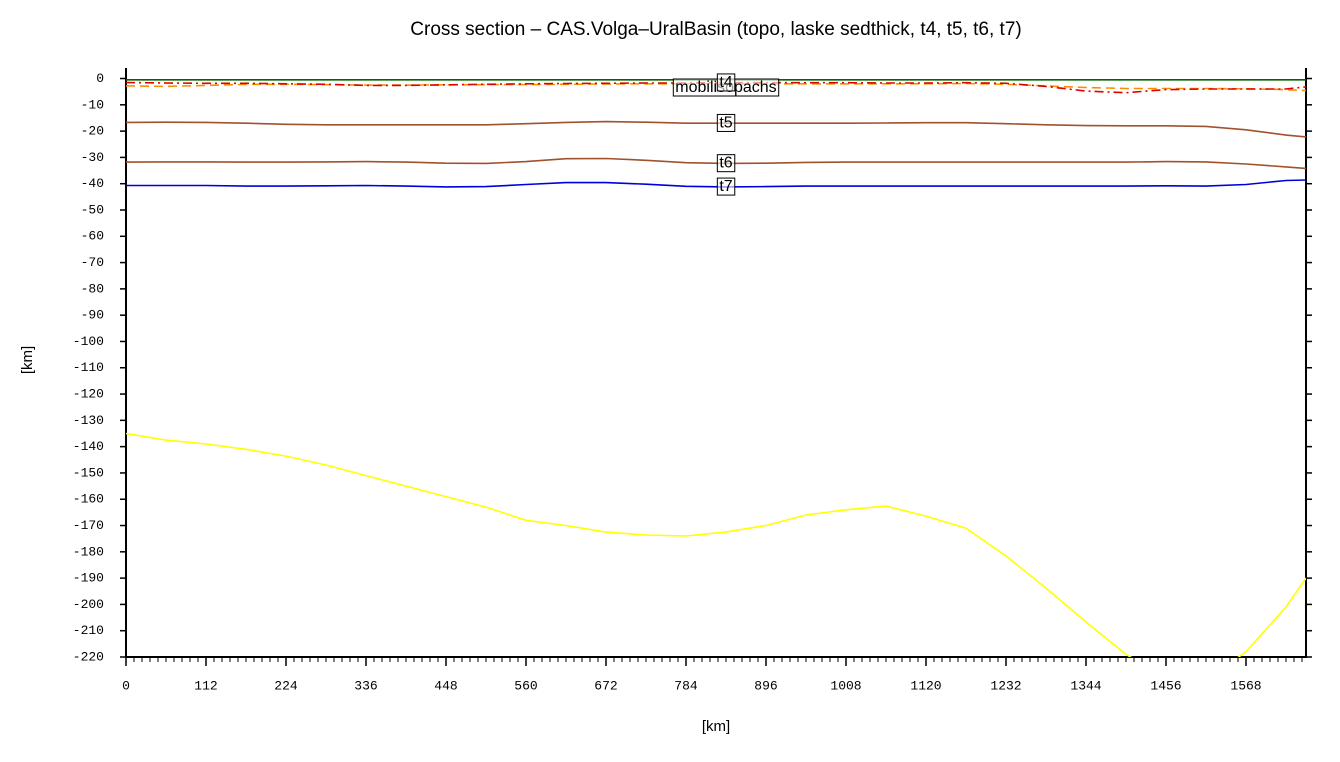  I want to click on y-tick-label: -130, so click(88, 420).